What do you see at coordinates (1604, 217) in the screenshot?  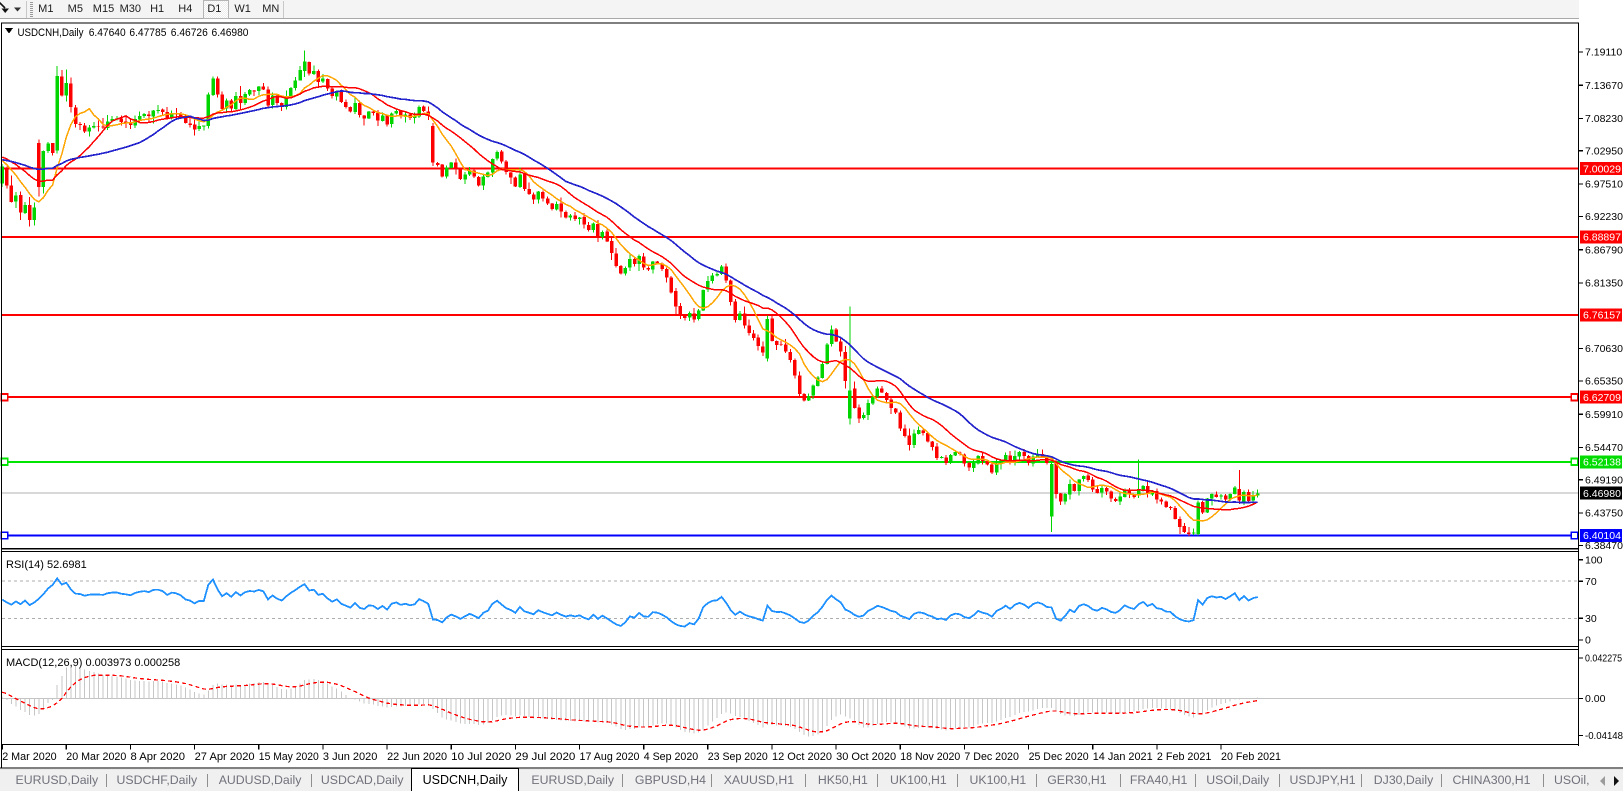 I see `svg-text: 6.92230` at bounding box center [1604, 217].